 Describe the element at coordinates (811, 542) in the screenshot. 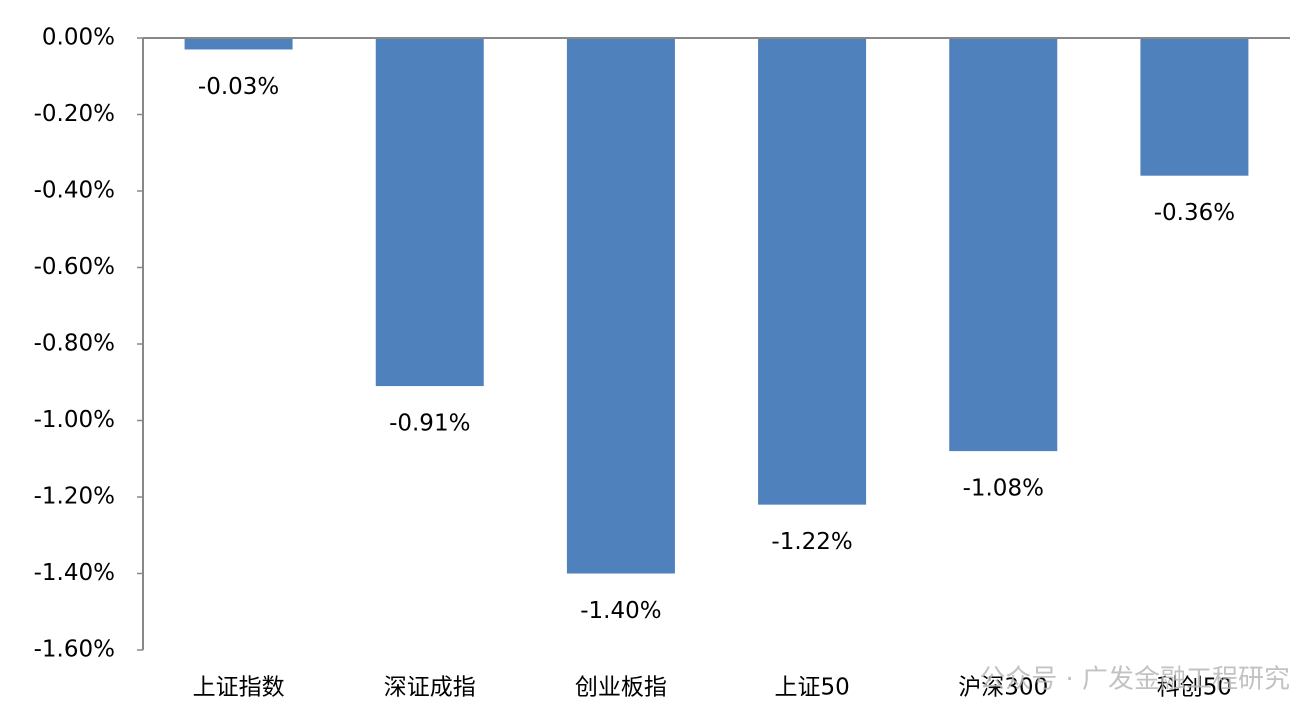

I see `value-label: -1.22%` at that location.